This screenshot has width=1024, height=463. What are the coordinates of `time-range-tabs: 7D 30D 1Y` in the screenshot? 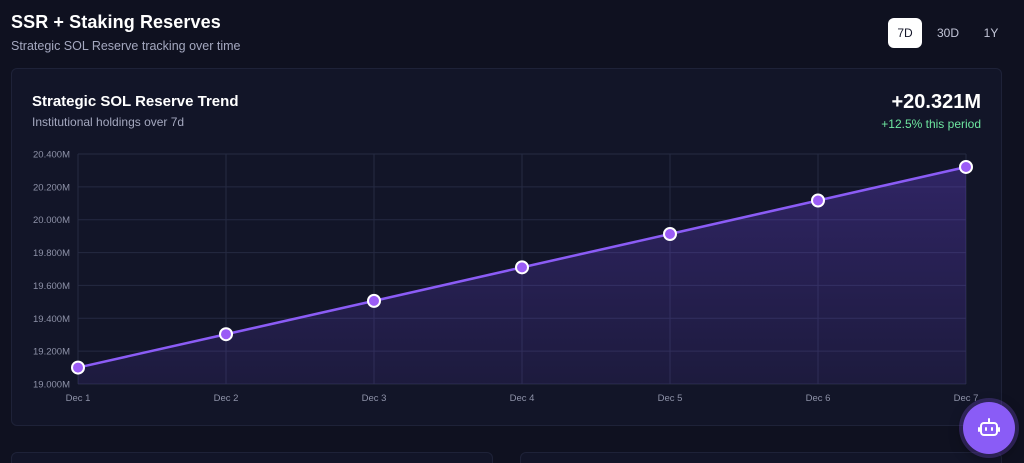 It's located at (947, 33).